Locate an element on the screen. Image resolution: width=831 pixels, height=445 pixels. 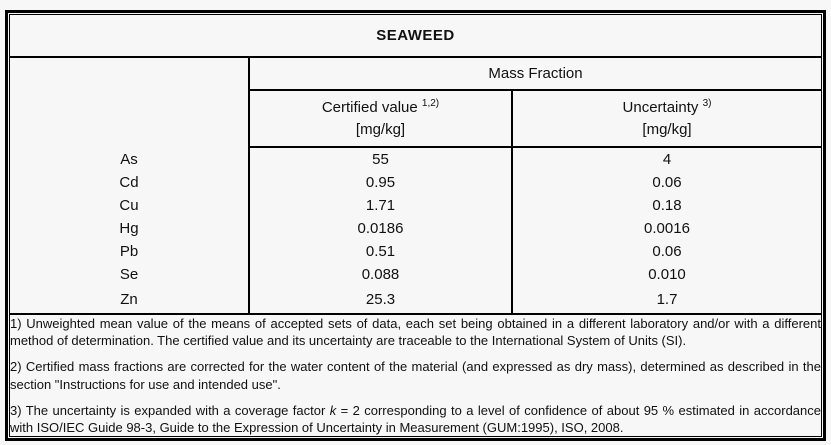
table-row-cu: Cu 1.71 0.18 is located at coordinates (415, 205).